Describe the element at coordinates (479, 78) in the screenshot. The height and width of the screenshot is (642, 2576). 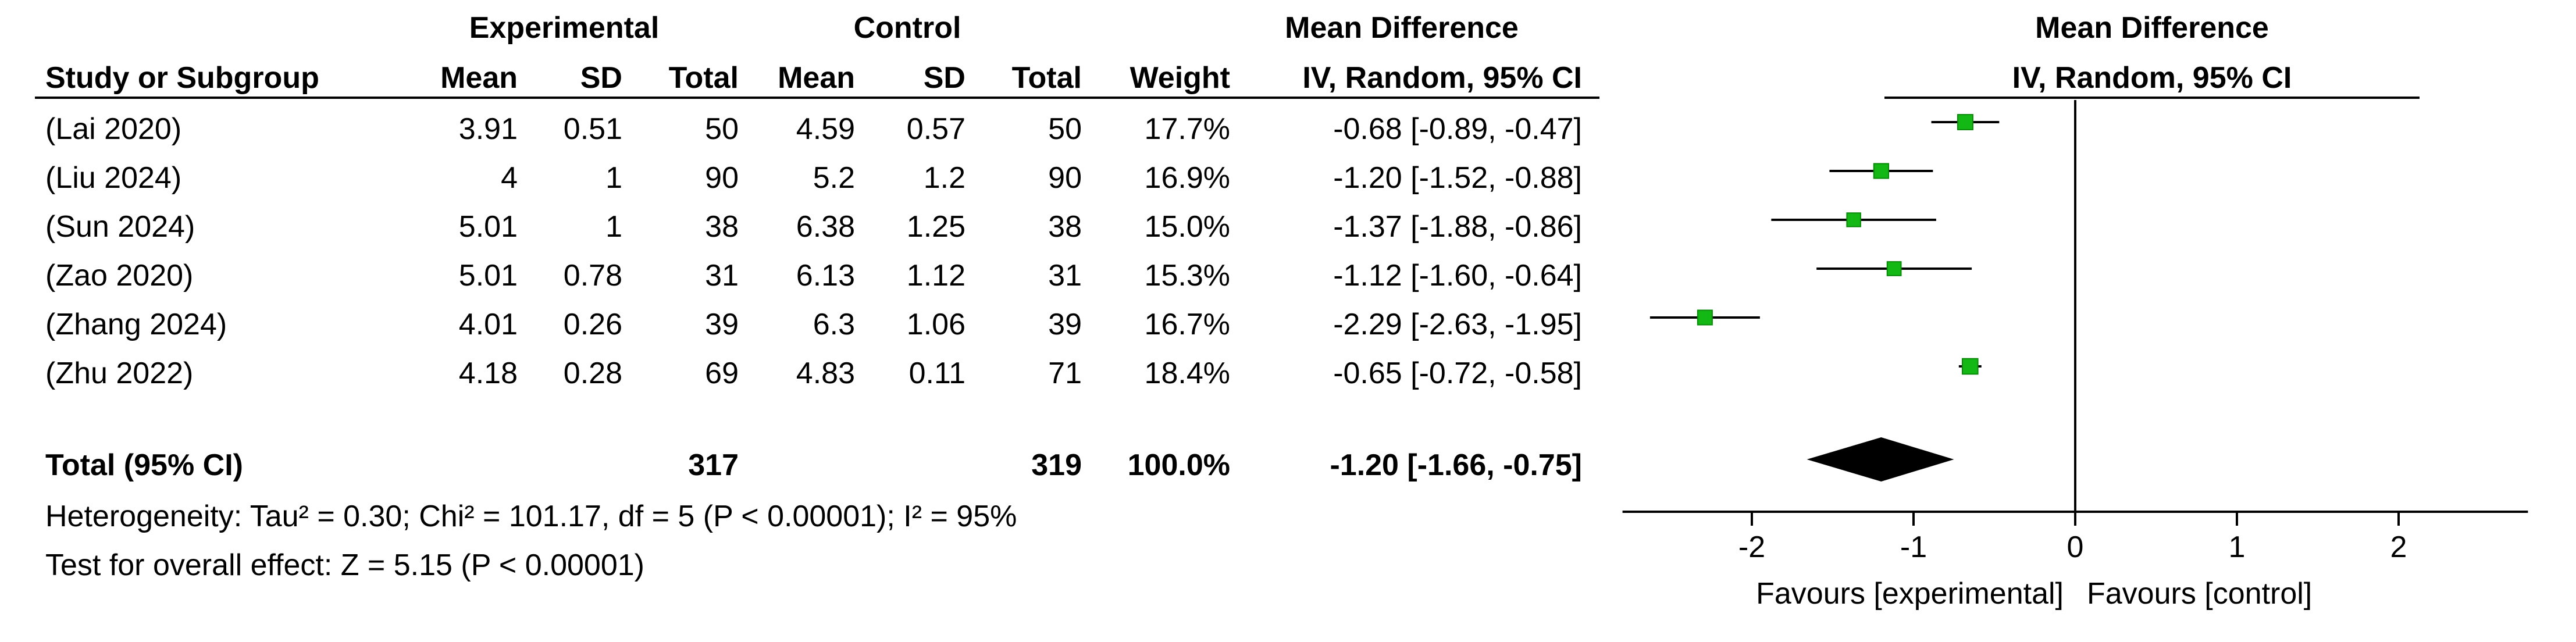
I see `exp-mean-header: Mean` at that location.